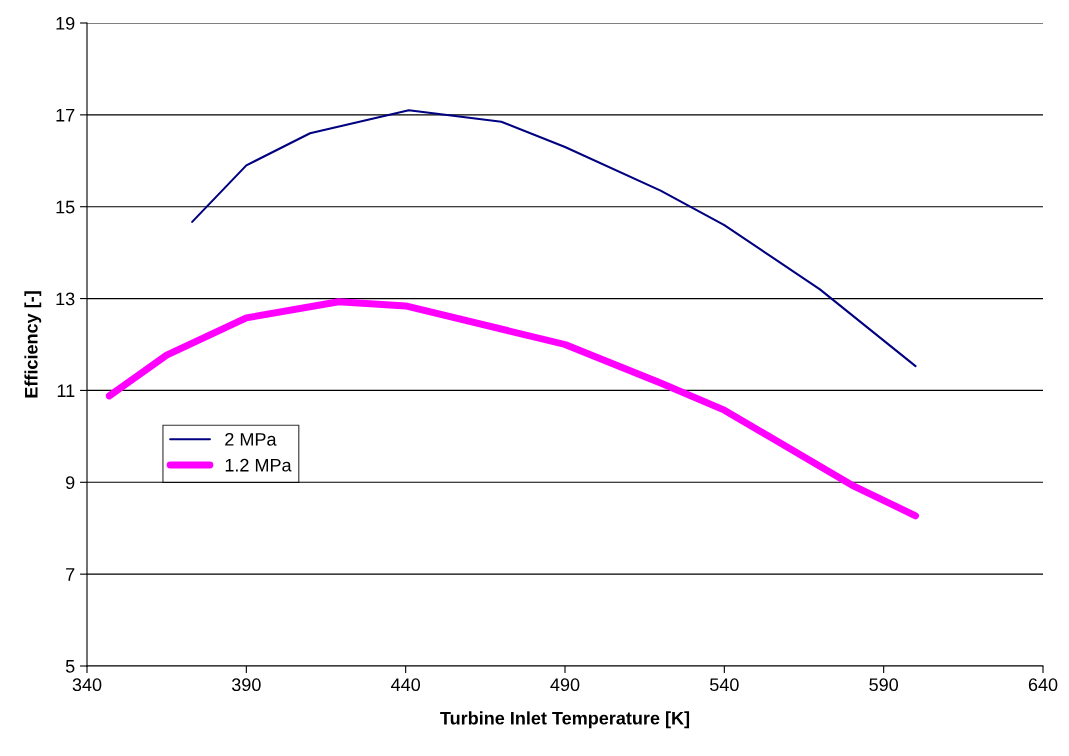 This screenshot has height=756, width=1069. What do you see at coordinates (565, 685) in the screenshot?
I see `x-tick-label: 490` at bounding box center [565, 685].